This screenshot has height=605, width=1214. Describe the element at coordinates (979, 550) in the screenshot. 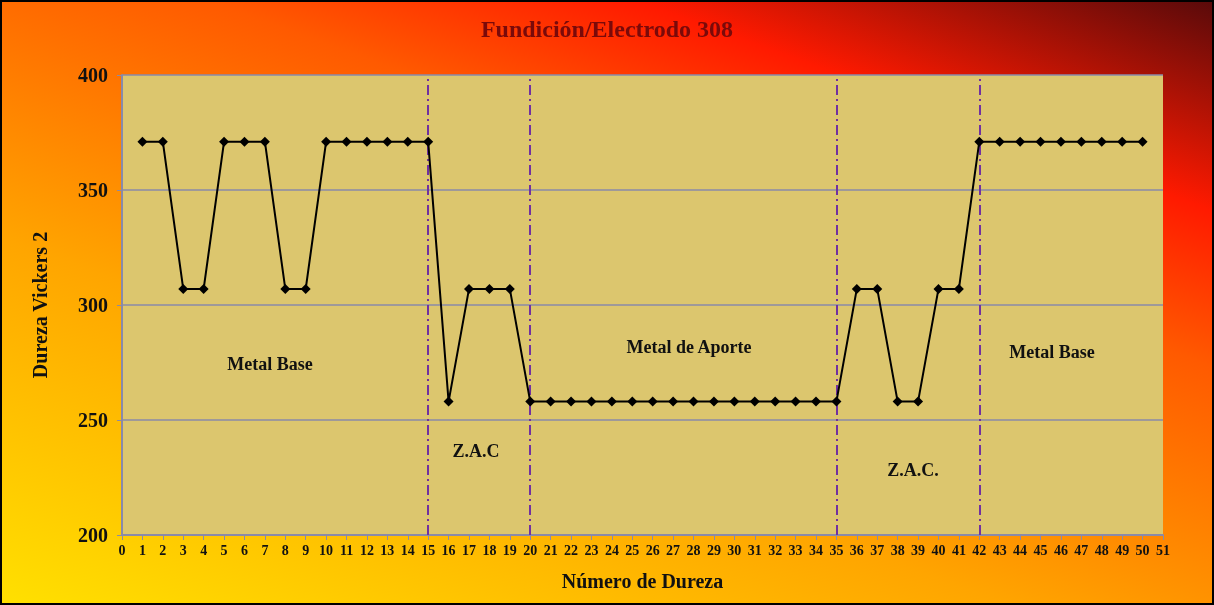

I see `x-tick-label: 42` at that location.